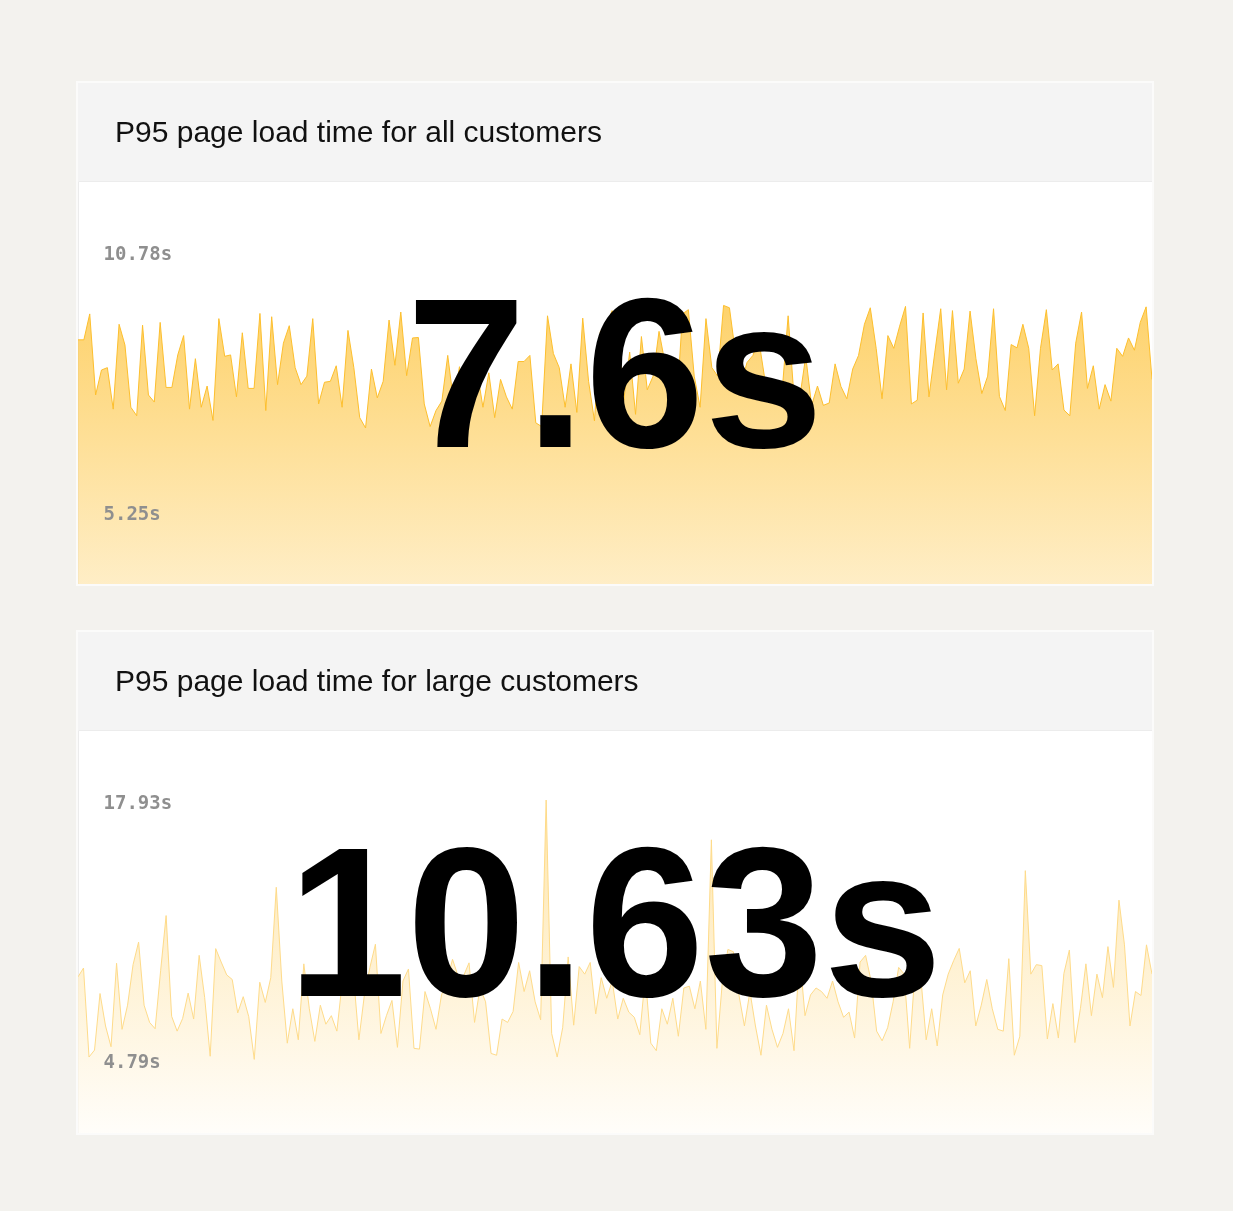  Describe the element at coordinates (615, 681) in the screenshot. I see `chart-title: P95 page load time for large customers` at that location.